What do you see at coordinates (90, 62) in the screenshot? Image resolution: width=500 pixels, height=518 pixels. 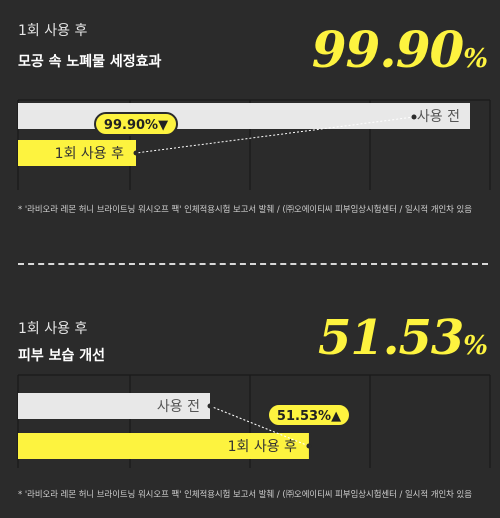 I see `section-title: 모공 속 노폐물 세정효과` at bounding box center [90, 62].